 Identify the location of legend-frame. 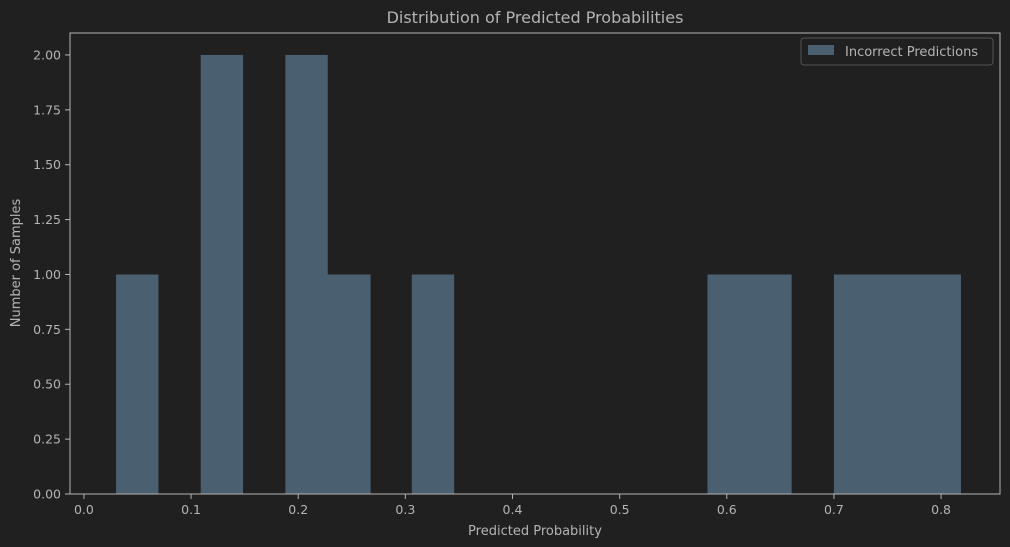
(897, 51).